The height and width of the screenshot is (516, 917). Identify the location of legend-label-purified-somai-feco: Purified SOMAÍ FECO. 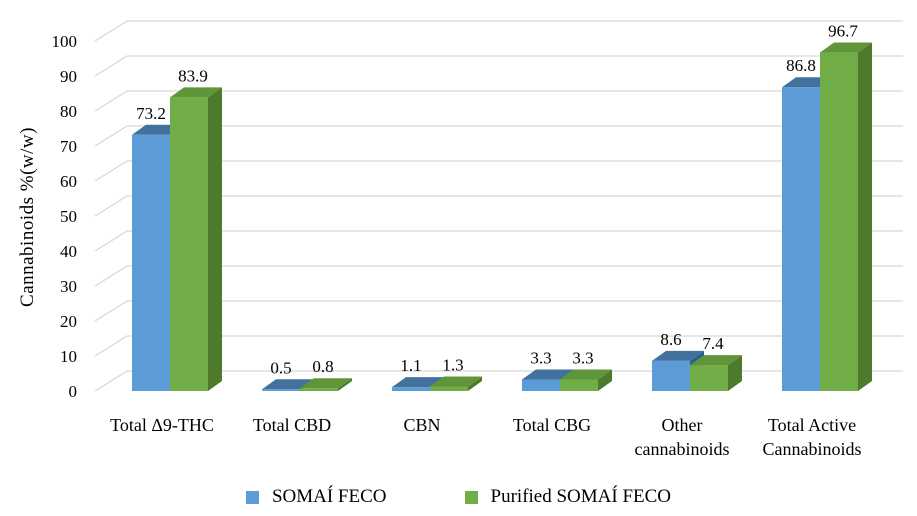
(581, 496).